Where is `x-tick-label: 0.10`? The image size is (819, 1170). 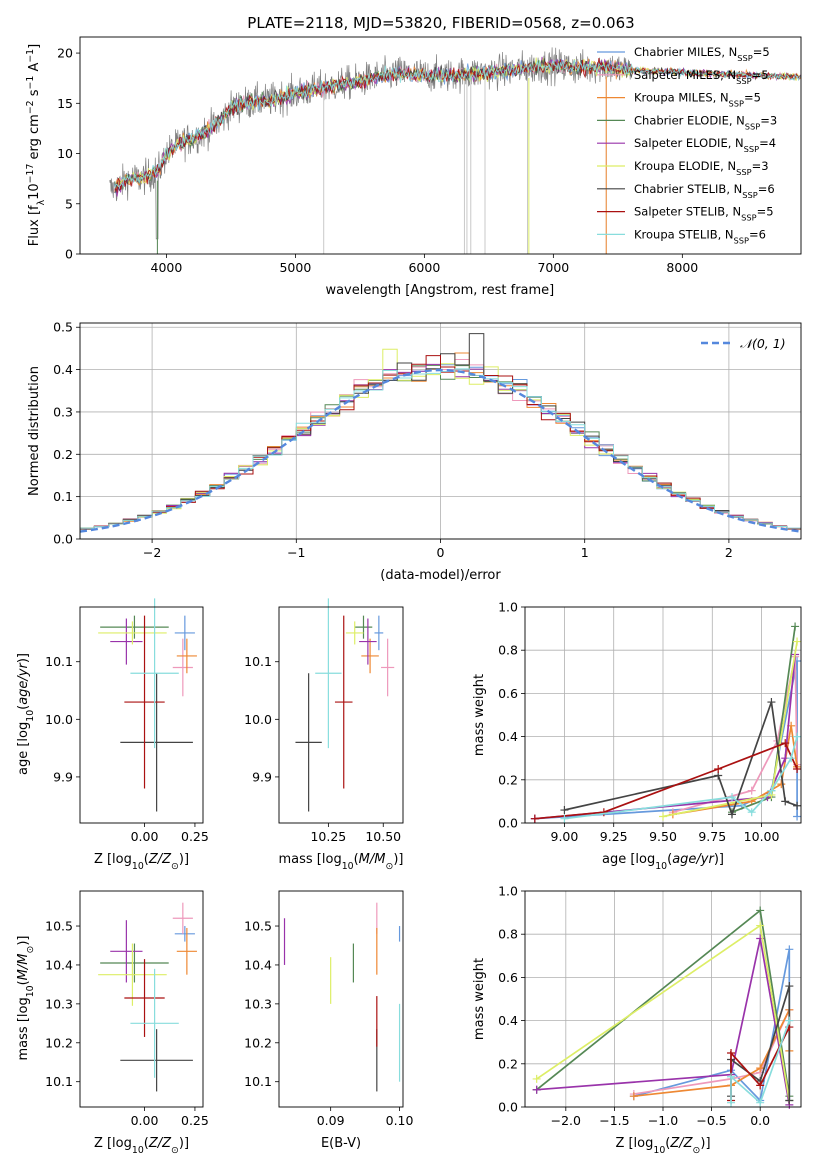 x-tick-label: 0.10 is located at coordinates (400, 1120).